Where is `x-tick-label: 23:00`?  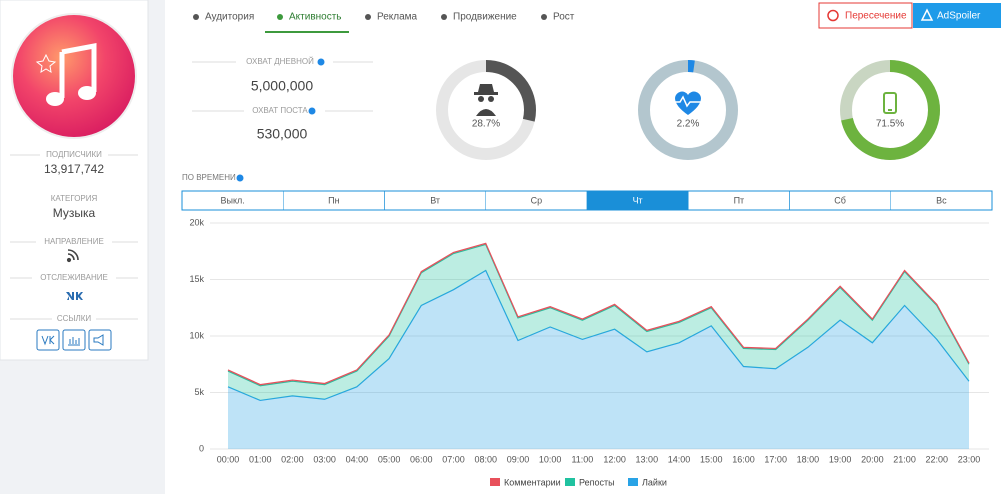 x-tick-label: 23:00 is located at coordinates (969, 459).